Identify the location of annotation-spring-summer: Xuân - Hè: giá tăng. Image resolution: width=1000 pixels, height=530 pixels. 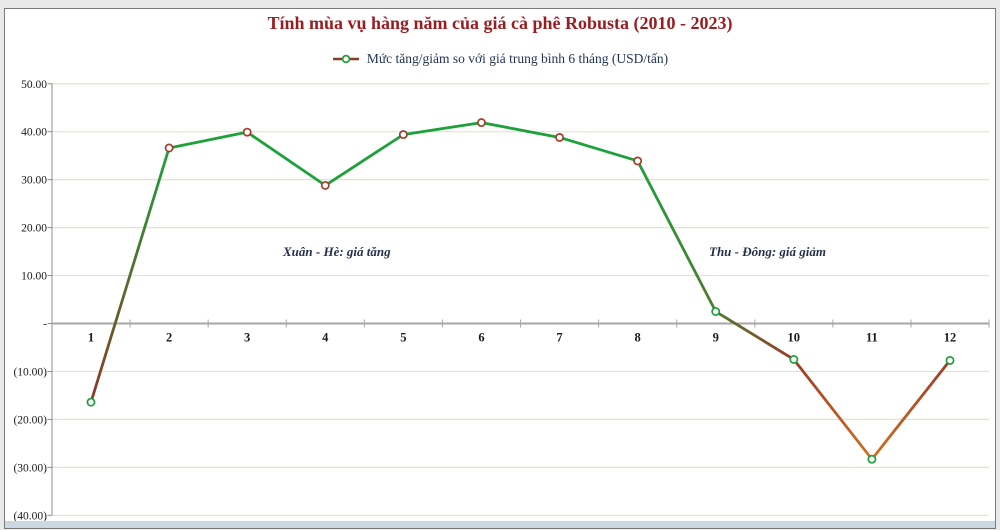
(337, 251).